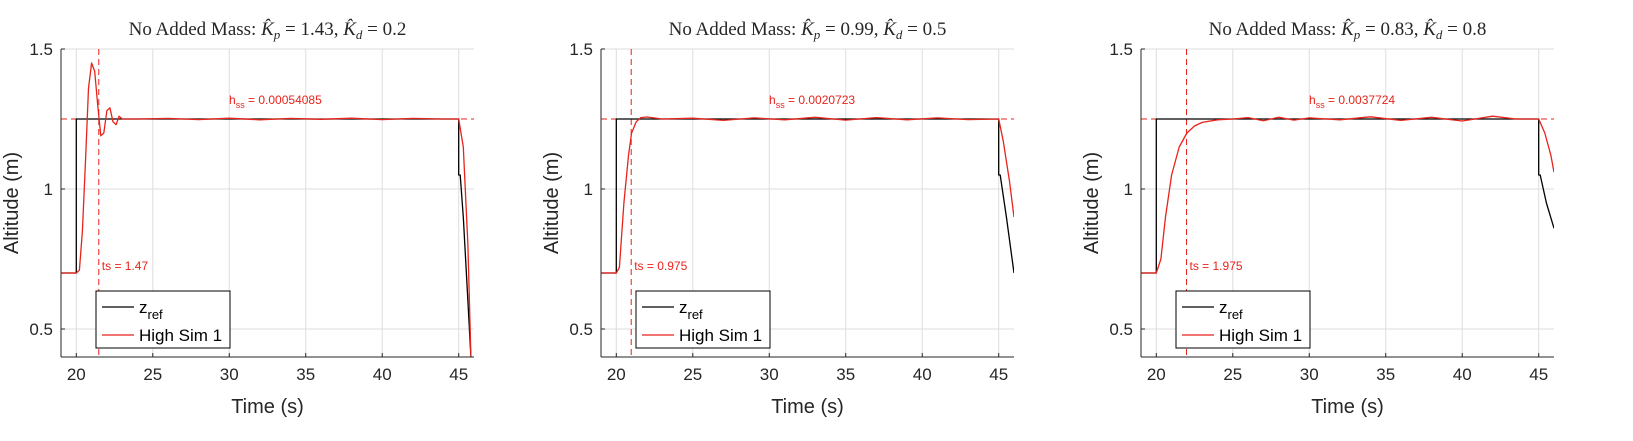  Describe the element at coordinates (76, 374) in the screenshot. I see `x-tick-label: 20` at that location.